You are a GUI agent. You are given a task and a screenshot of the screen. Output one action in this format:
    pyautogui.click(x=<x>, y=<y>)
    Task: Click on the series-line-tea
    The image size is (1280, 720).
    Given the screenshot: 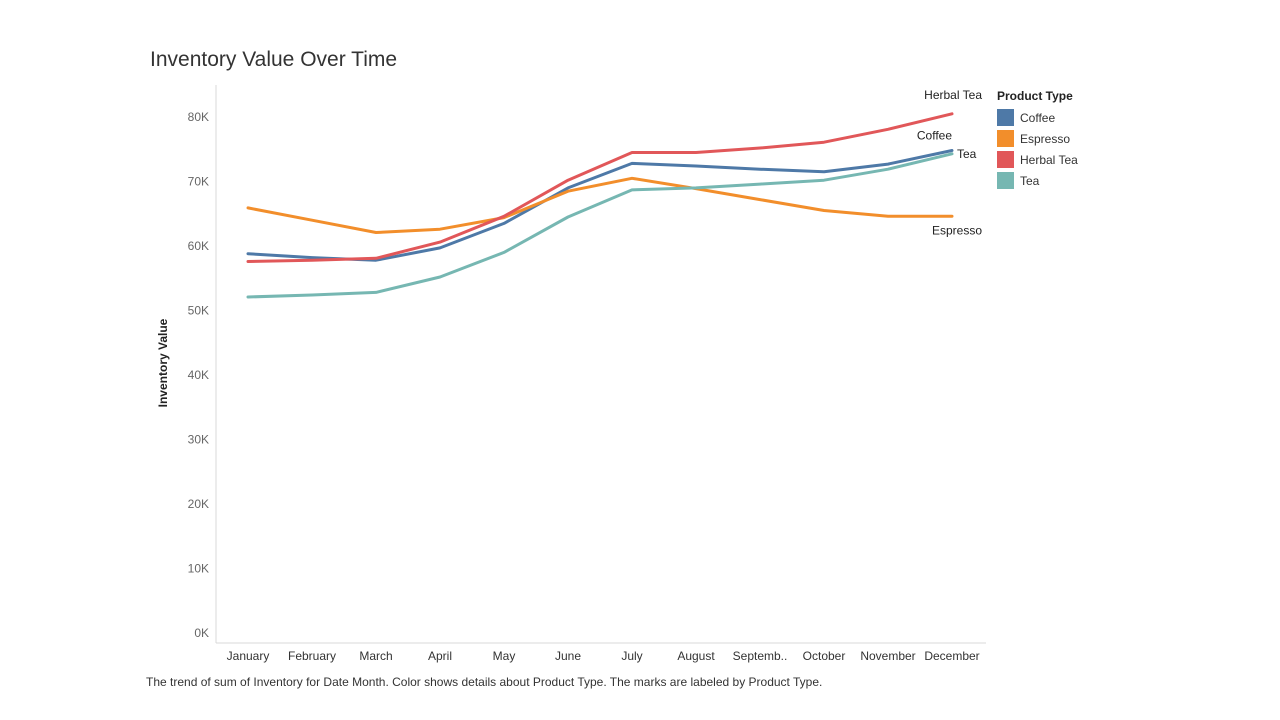 What is the action you would take?
    pyautogui.click(x=600, y=225)
    